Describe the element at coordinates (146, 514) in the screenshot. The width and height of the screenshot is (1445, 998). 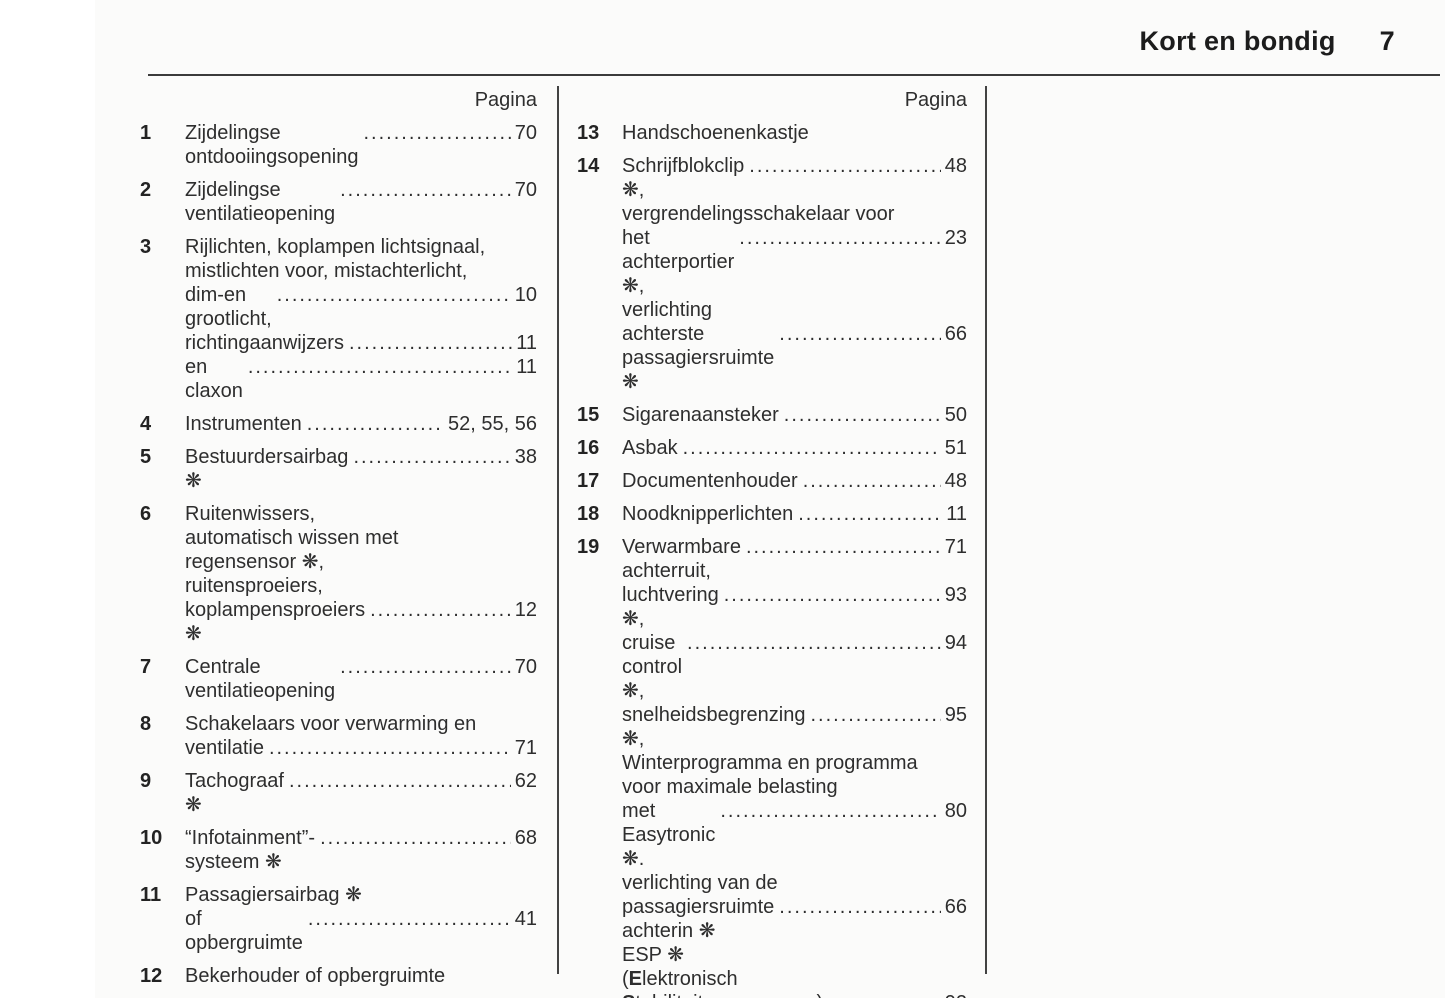
I see `entry-number: 6` at that location.